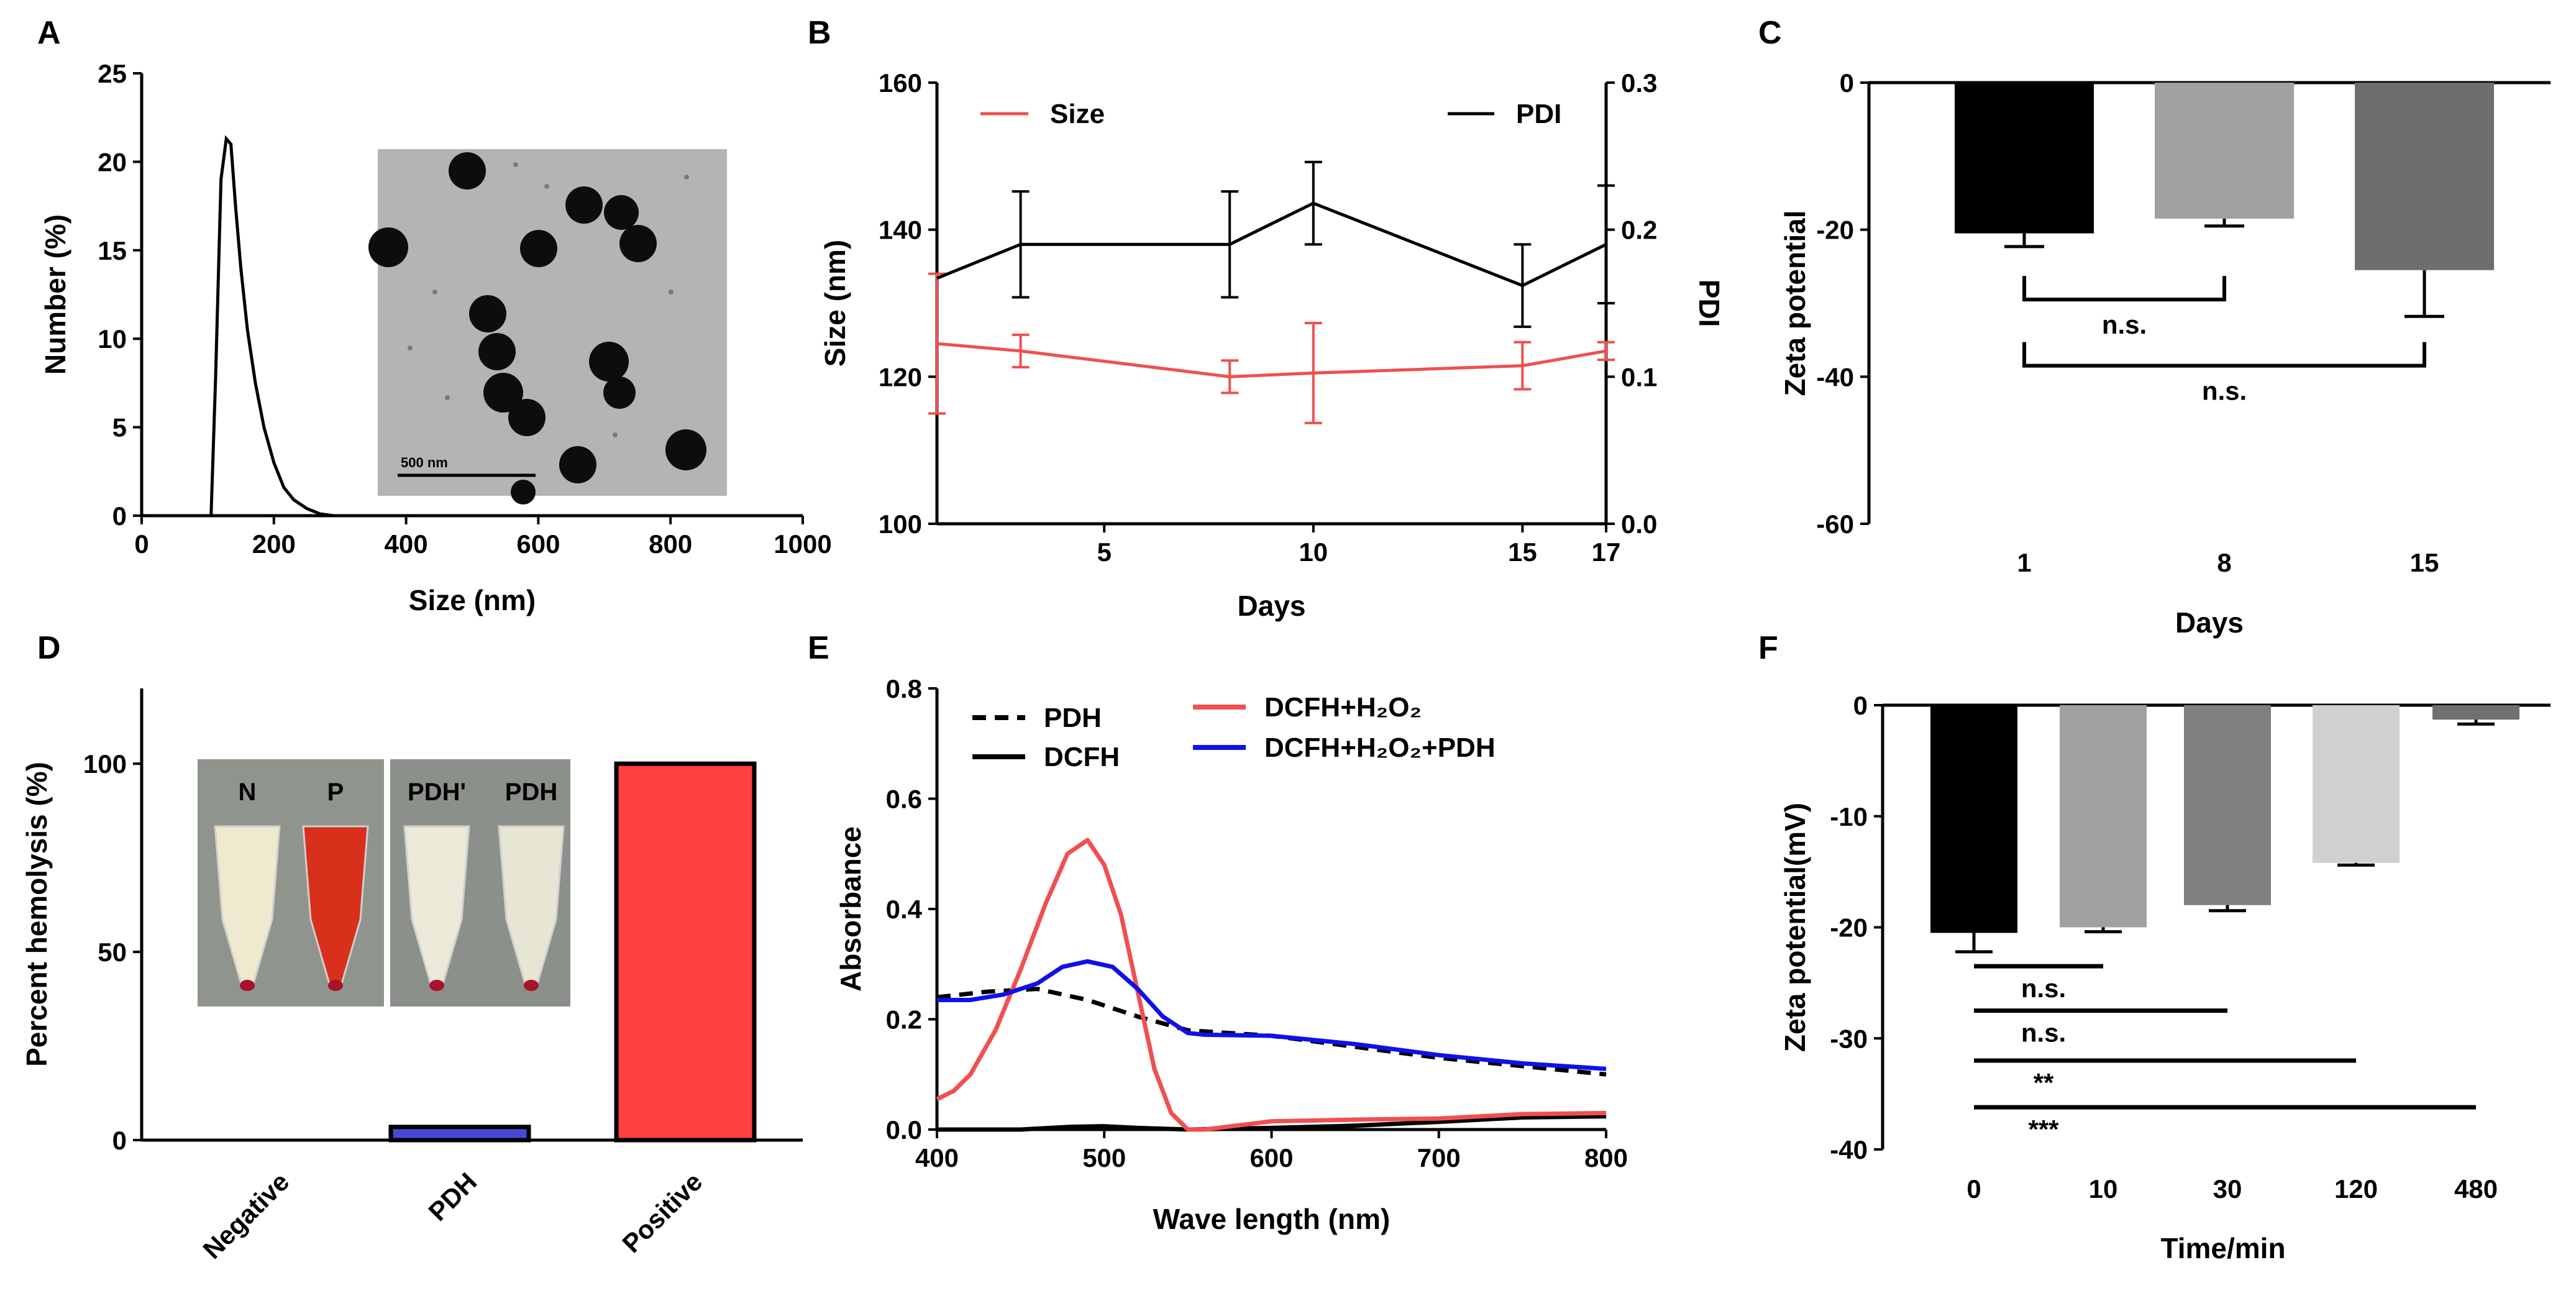  What do you see at coordinates (662, 1212) in the screenshot?
I see `d-x-tick-label: Positive` at bounding box center [662, 1212].